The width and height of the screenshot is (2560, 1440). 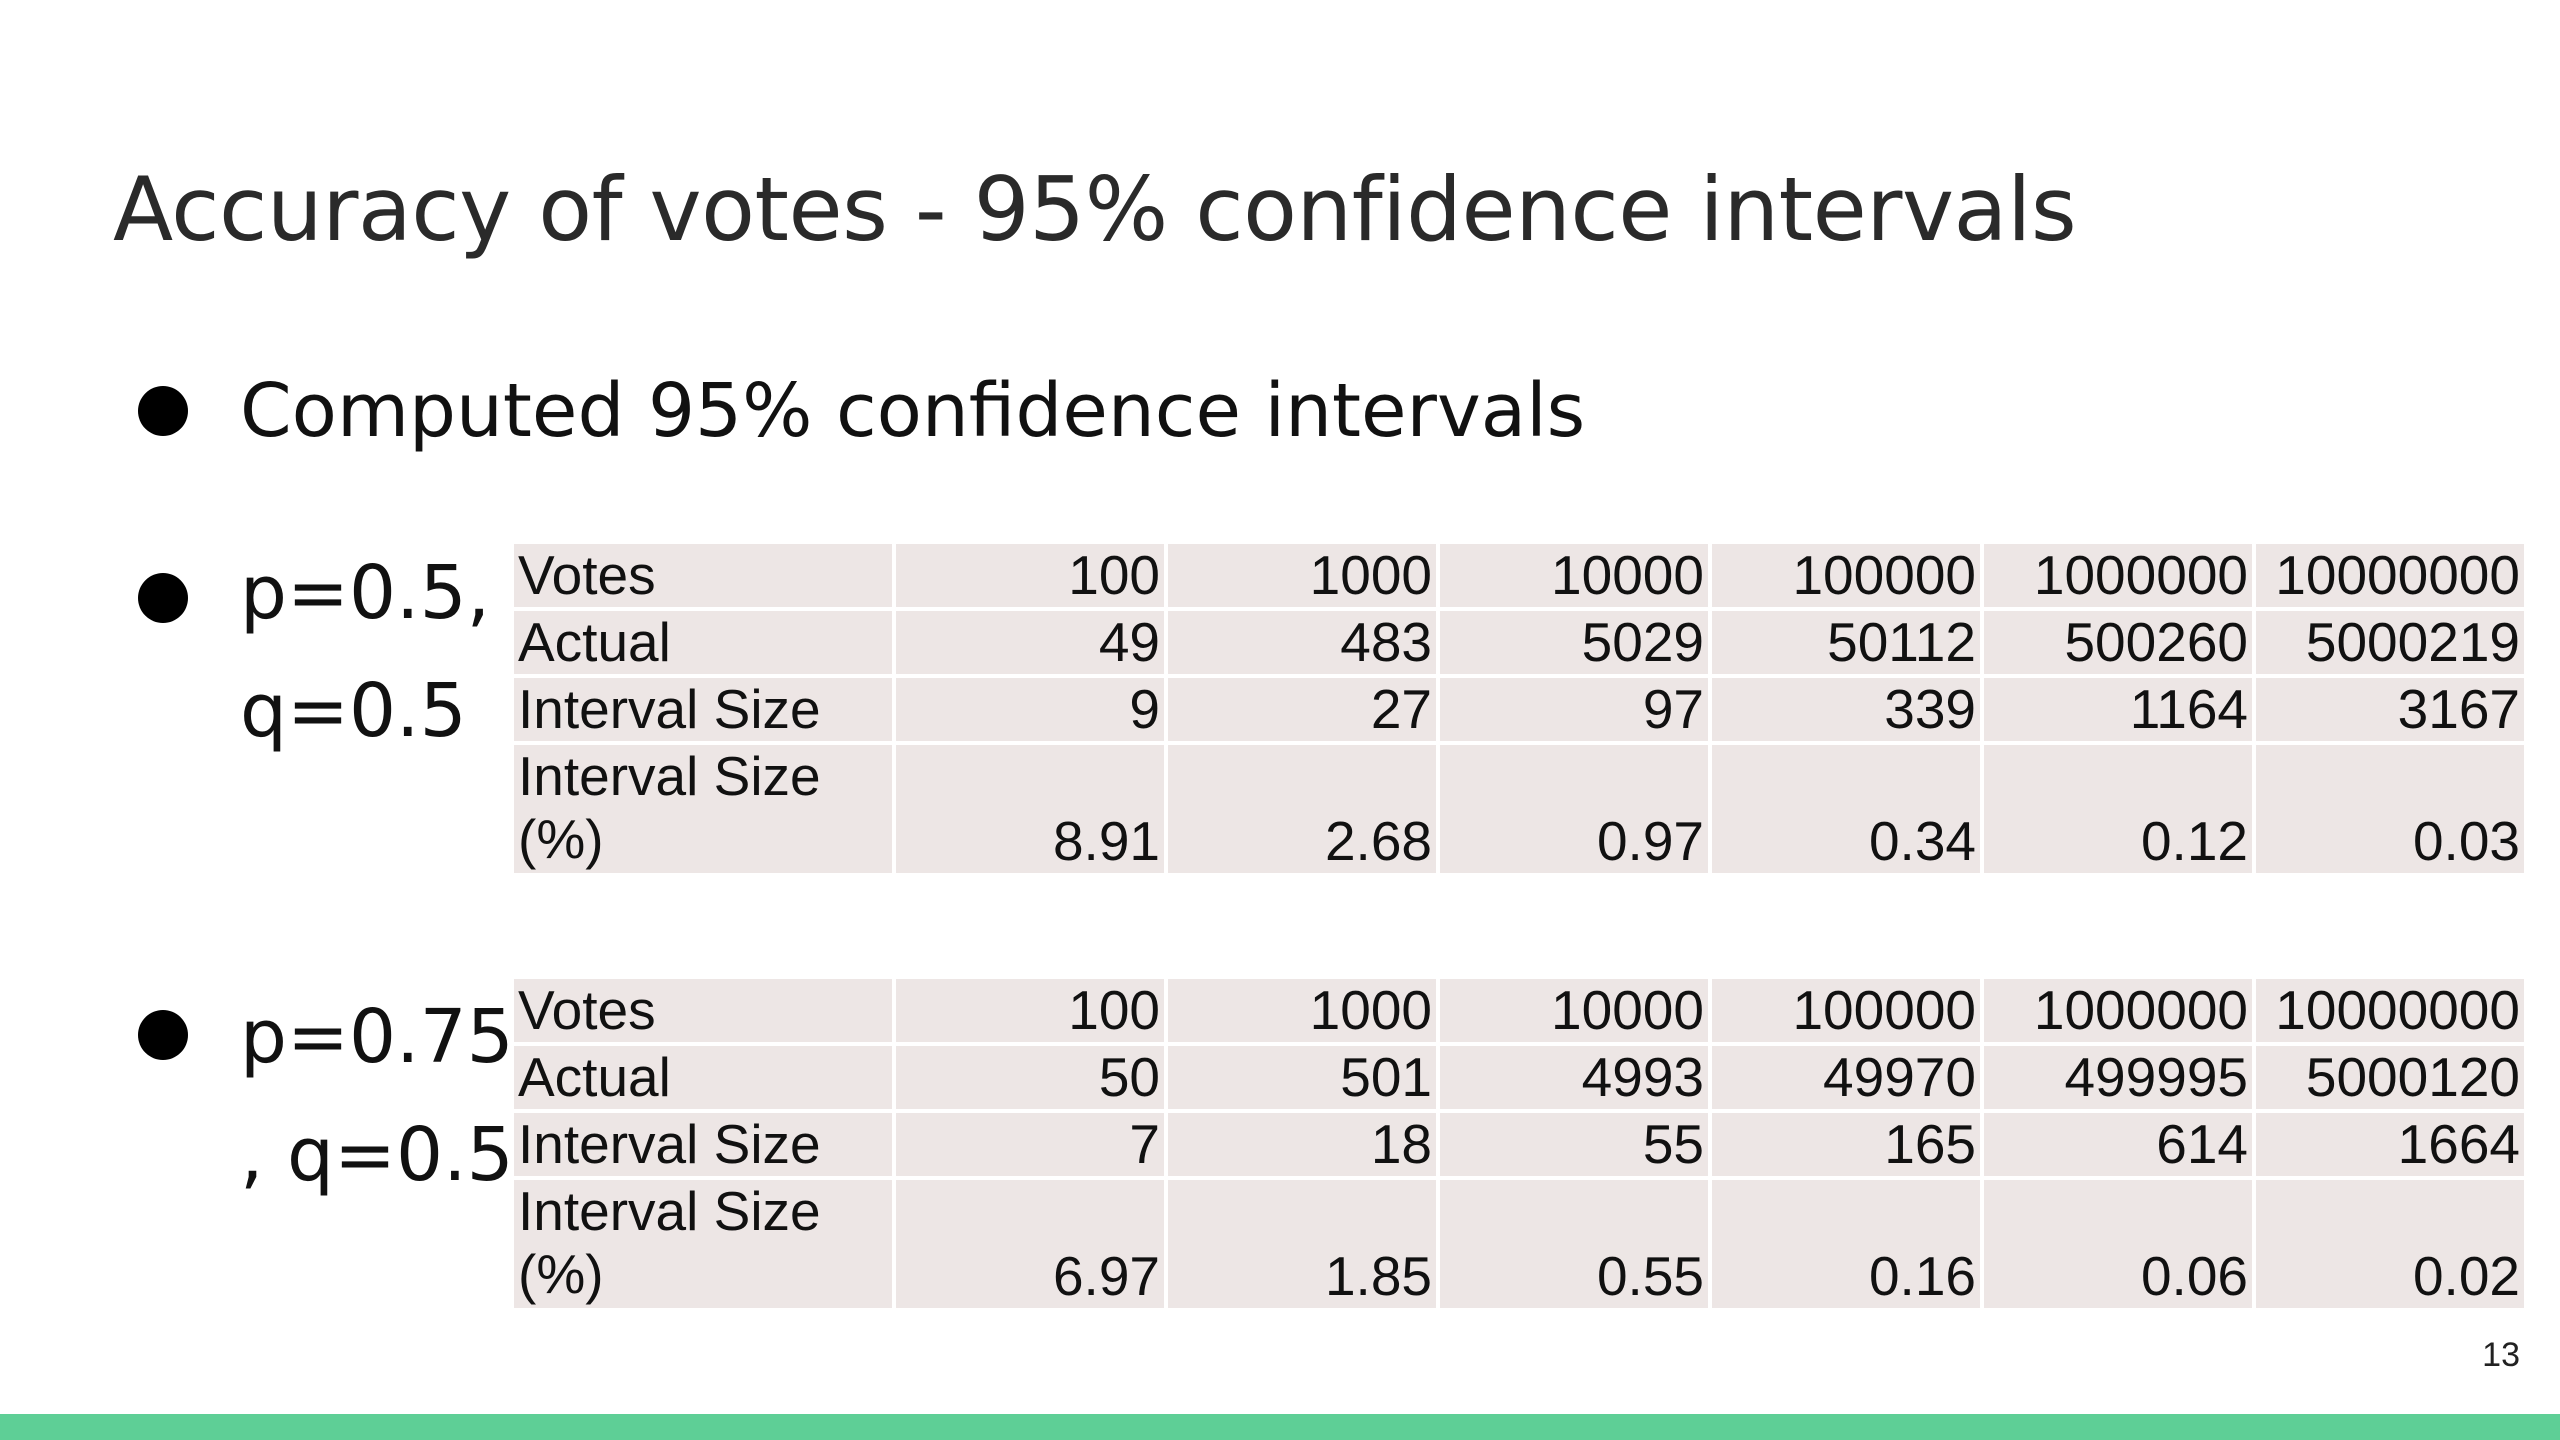 I want to click on table-cell: 9, so click(x=1030, y=709).